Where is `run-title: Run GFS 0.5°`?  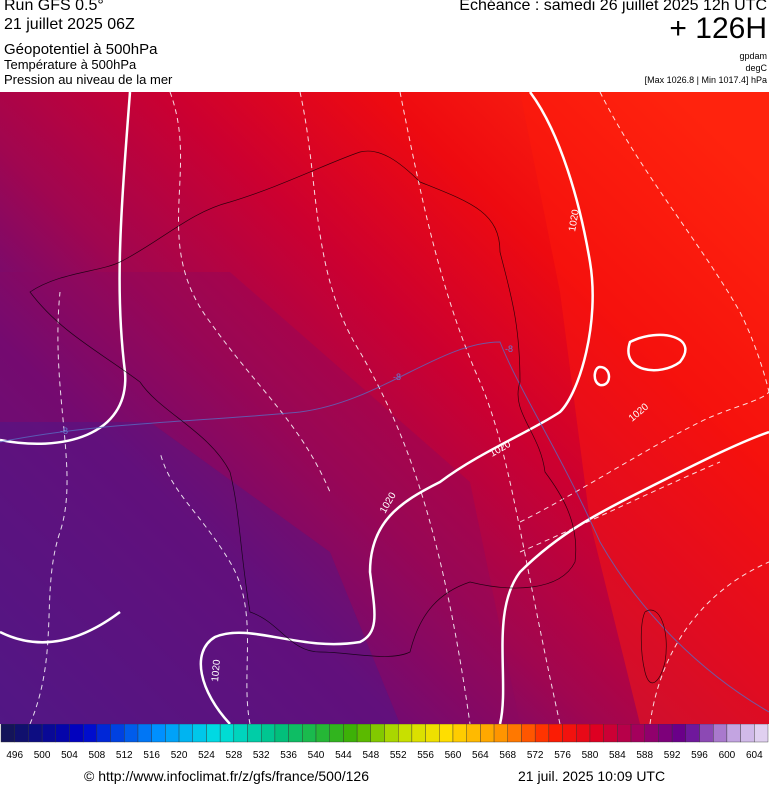
run-title: Run GFS 0.5° is located at coordinates (54, 7).